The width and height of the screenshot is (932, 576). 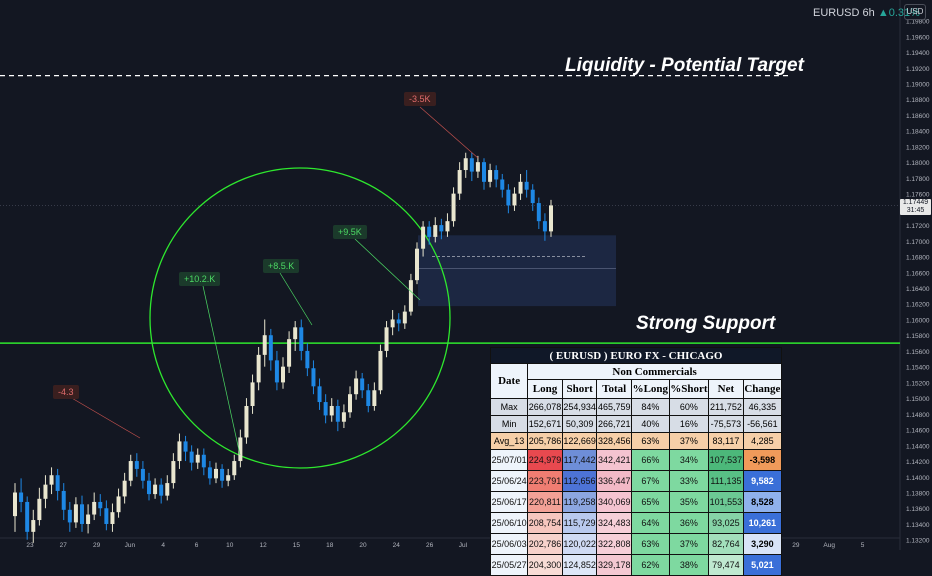 What do you see at coordinates (762, 407) in the screenshot?
I see `cot-stat-cell: 46,335` at bounding box center [762, 407].